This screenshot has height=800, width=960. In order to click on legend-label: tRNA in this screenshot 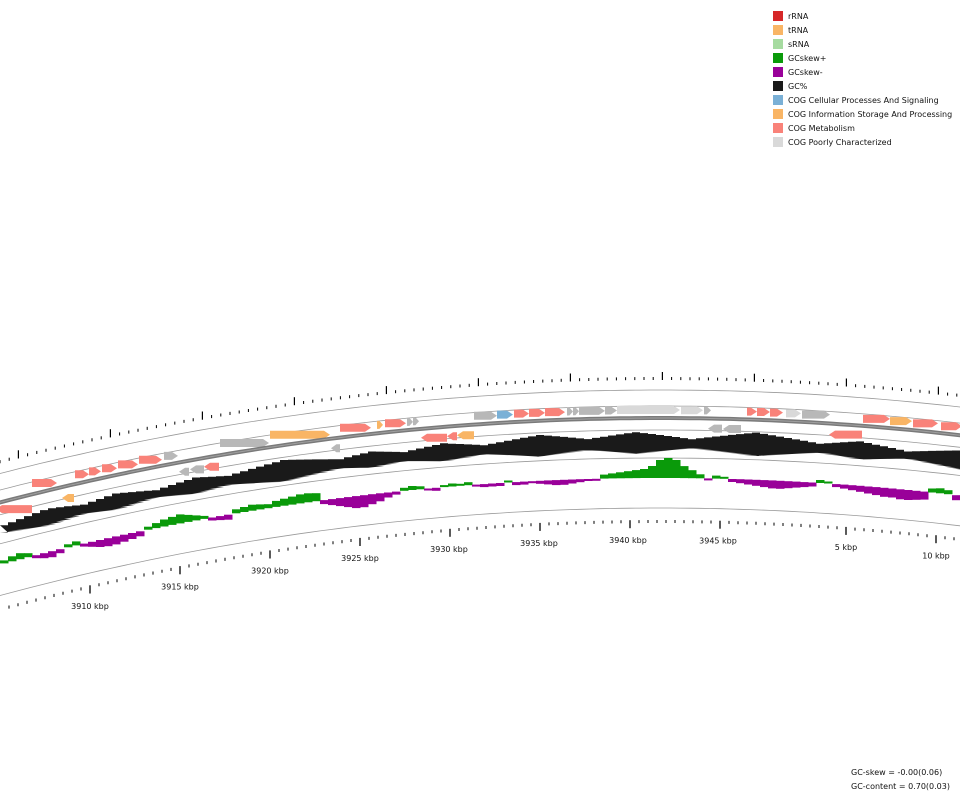, I will do `click(798, 30)`.